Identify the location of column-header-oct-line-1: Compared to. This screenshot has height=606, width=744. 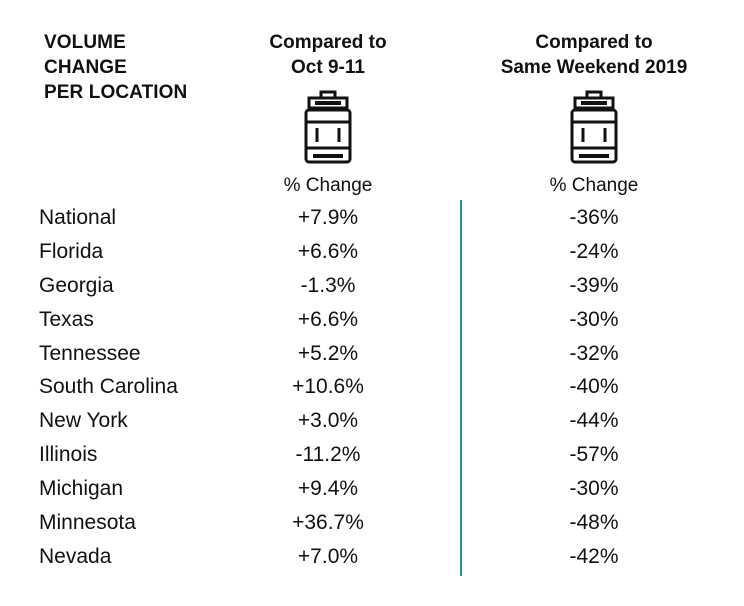
(328, 42).